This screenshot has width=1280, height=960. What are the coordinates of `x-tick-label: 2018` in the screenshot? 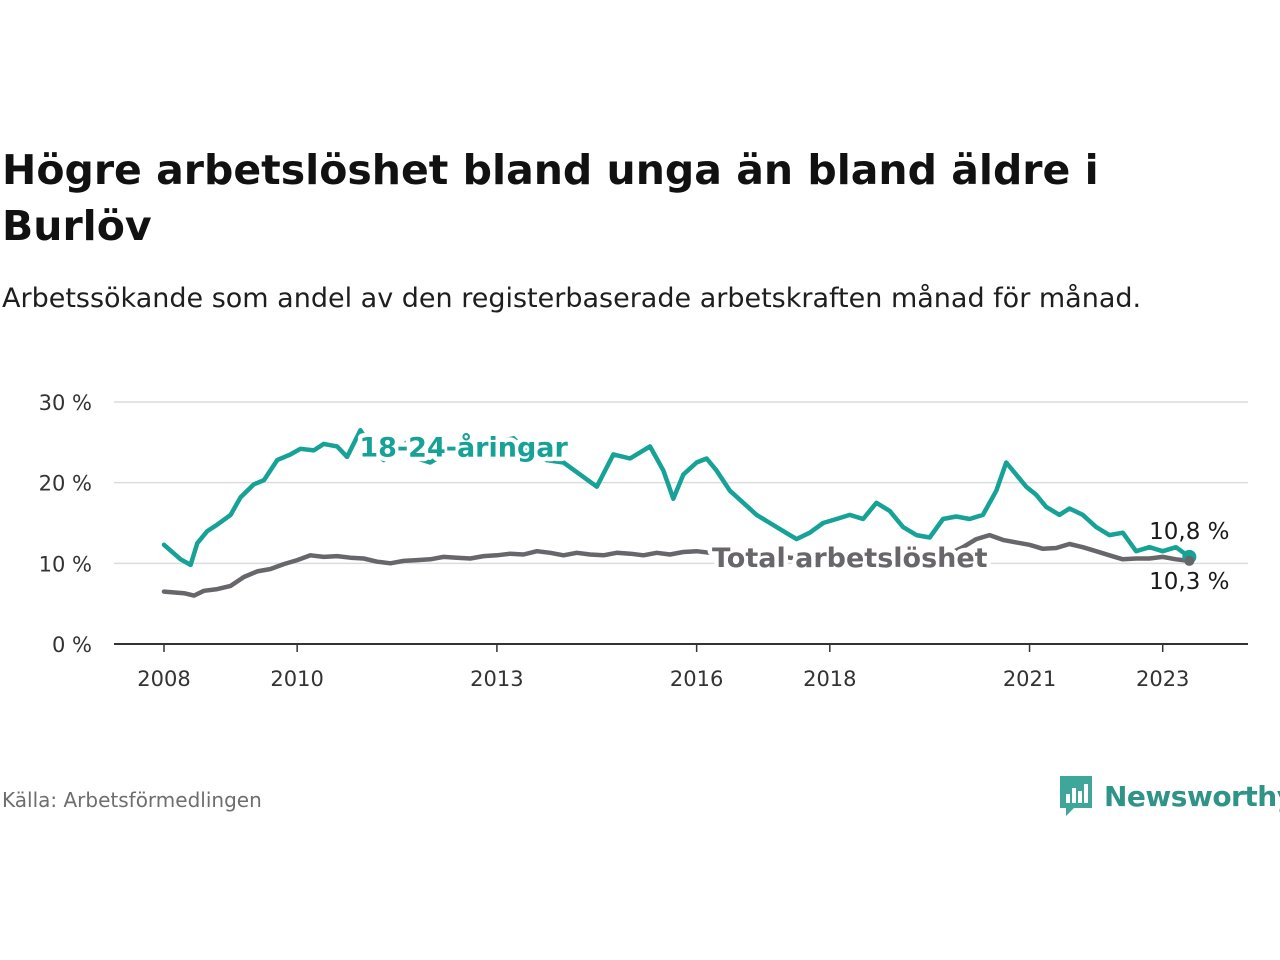 It's located at (829, 679).